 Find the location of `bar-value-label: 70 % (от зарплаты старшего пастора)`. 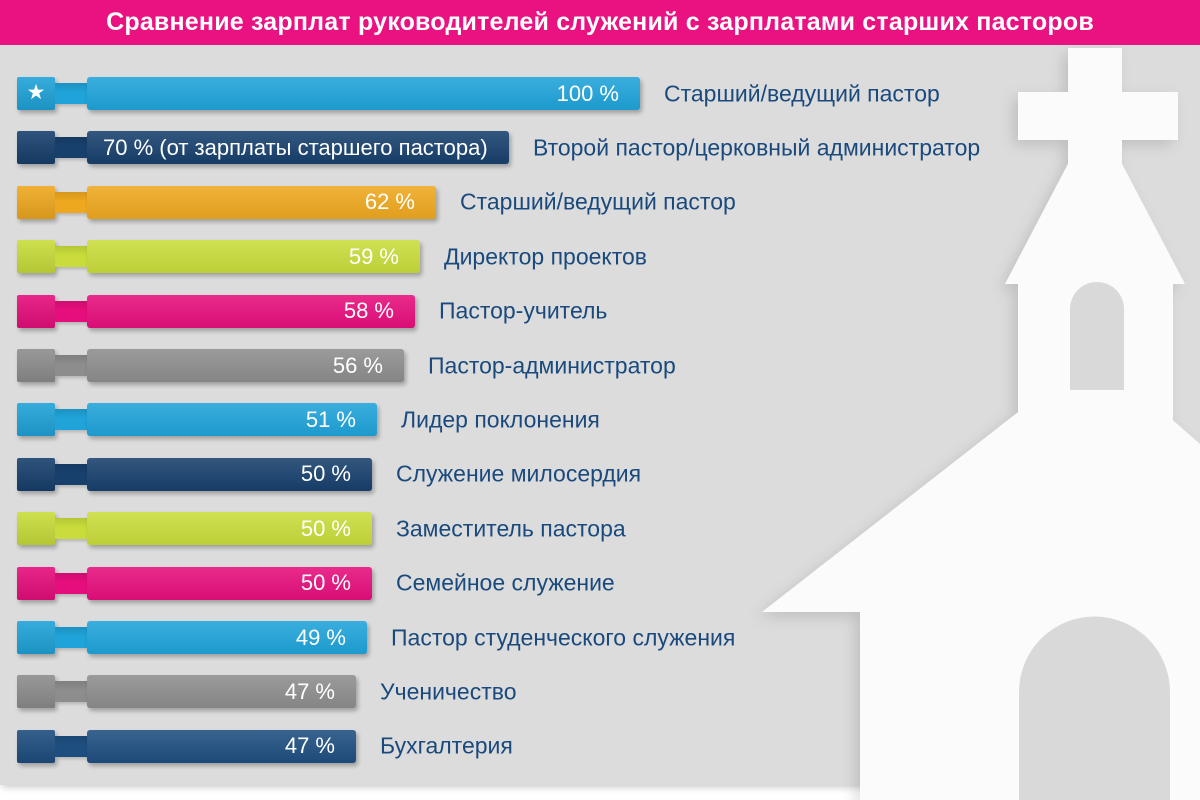

bar-value-label: 70 % (от зарплаты старшего пастора) is located at coordinates (295, 147).